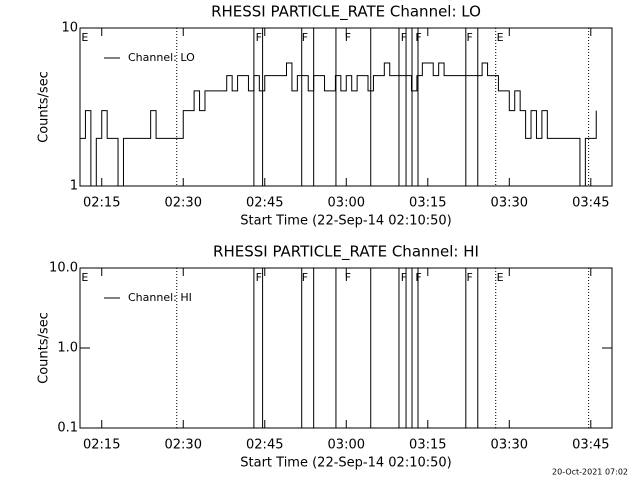 This screenshot has height=480, width=640. What do you see at coordinates (161, 57) in the screenshot?
I see `legend-label: Channel: LO` at bounding box center [161, 57].